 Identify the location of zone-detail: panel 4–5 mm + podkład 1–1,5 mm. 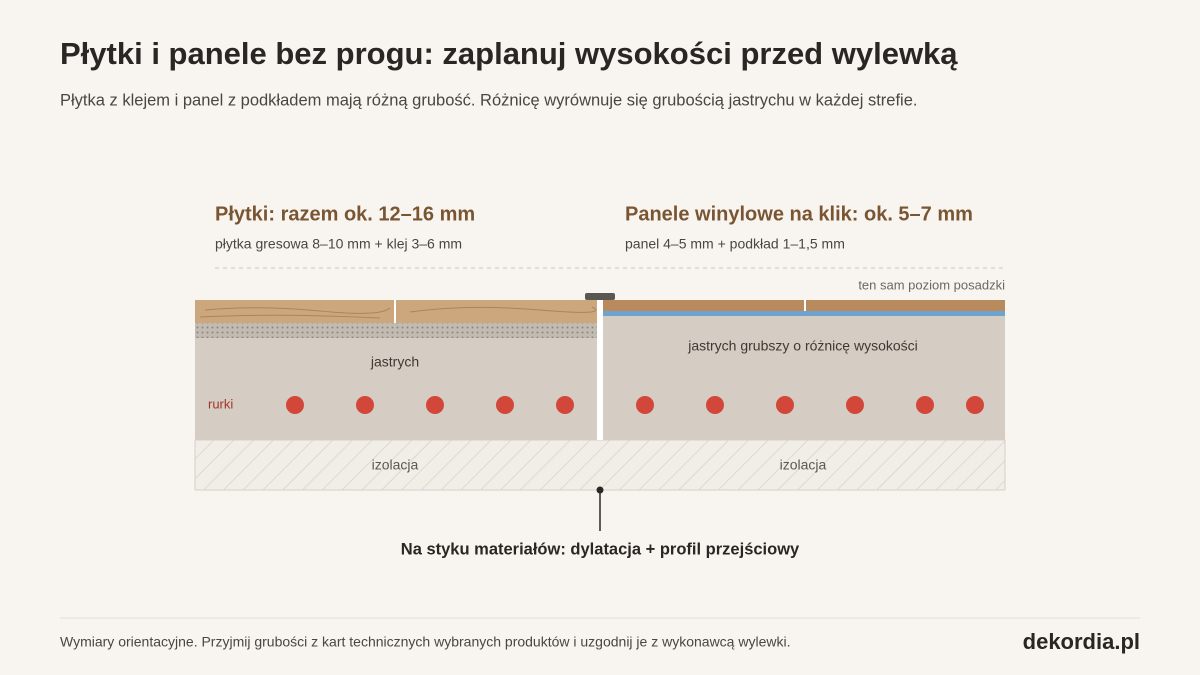
(735, 244).